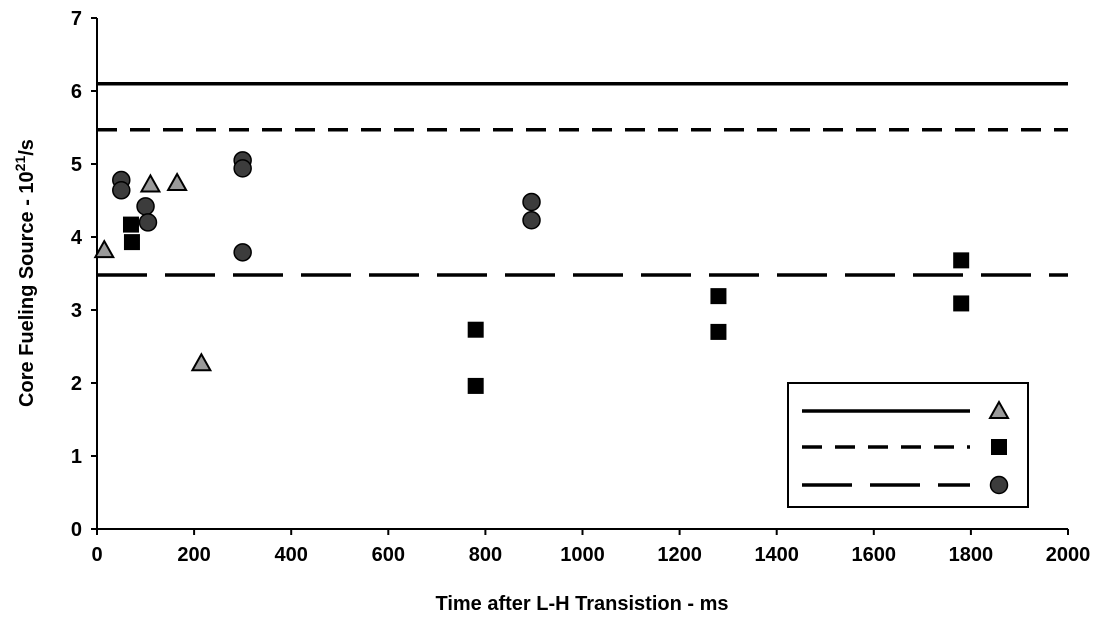  What do you see at coordinates (76, 530) in the screenshot?
I see `y-tick-label: 0` at bounding box center [76, 530].